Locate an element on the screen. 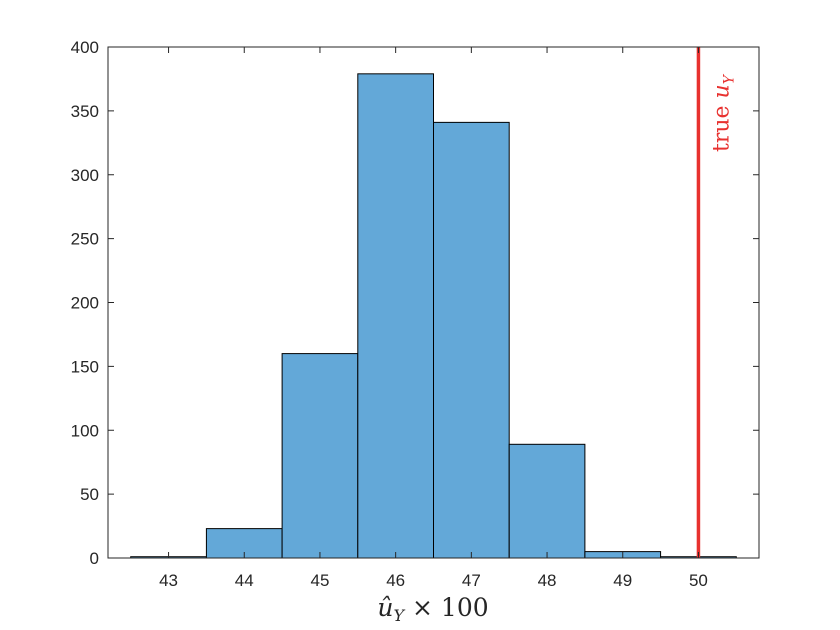 The width and height of the screenshot is (840, 630). reference-line-annotation: true uY is located at coordinates (723, 112).